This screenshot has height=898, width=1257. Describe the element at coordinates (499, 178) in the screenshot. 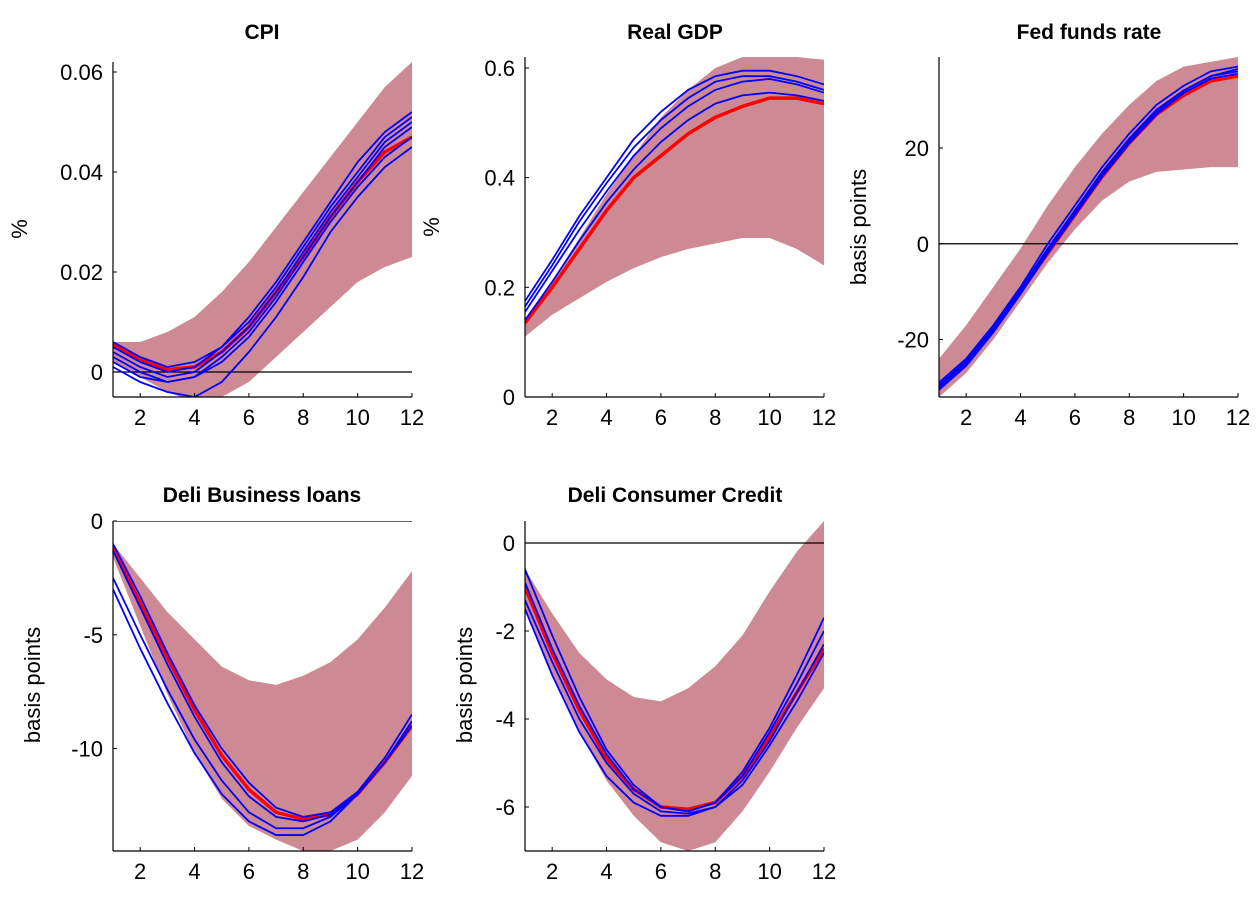

I see `y-tick-label: 0.4` at that location.